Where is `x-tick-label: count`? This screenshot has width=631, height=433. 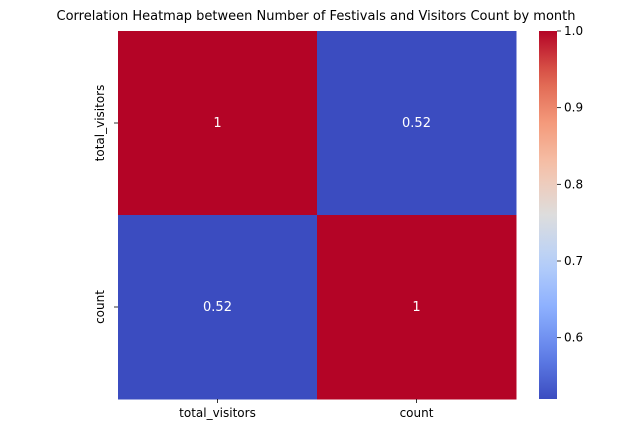 x-tick-label: count is located at coordinates (417, 413).